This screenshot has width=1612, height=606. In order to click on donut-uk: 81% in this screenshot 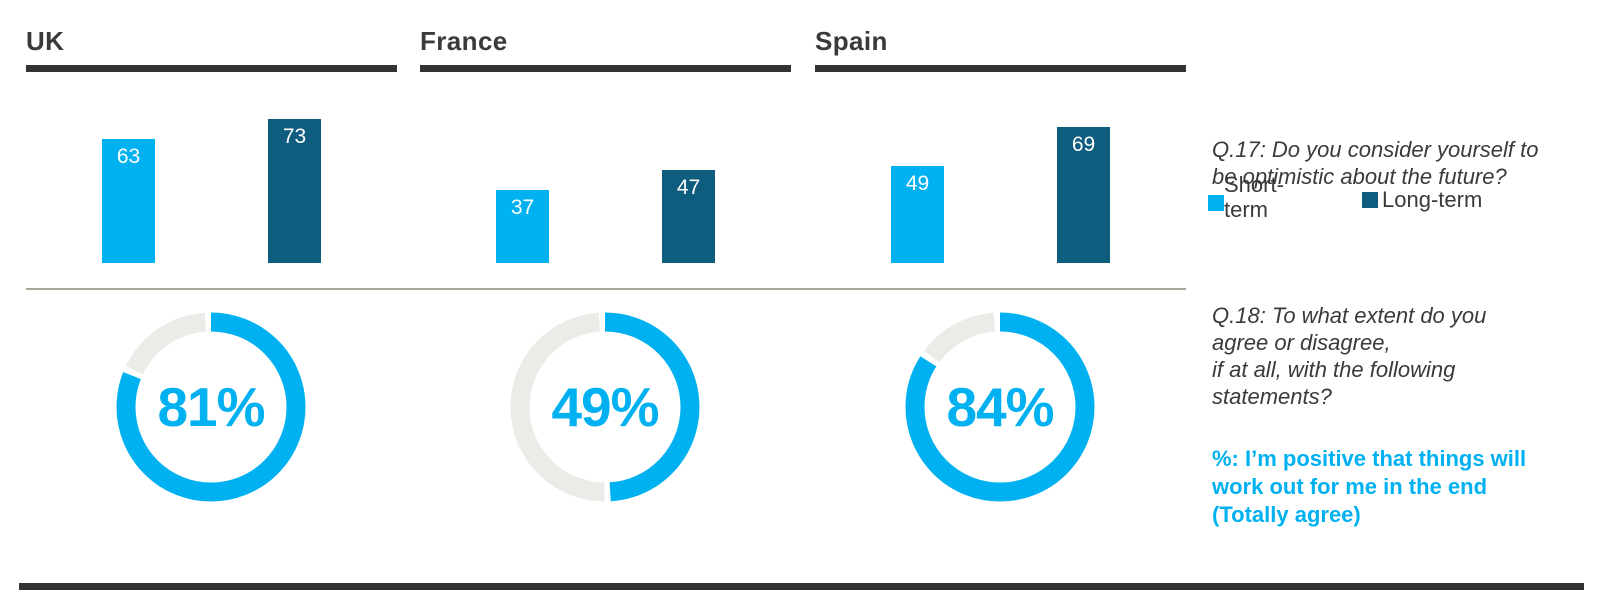, I will do `click(211, 407)`.